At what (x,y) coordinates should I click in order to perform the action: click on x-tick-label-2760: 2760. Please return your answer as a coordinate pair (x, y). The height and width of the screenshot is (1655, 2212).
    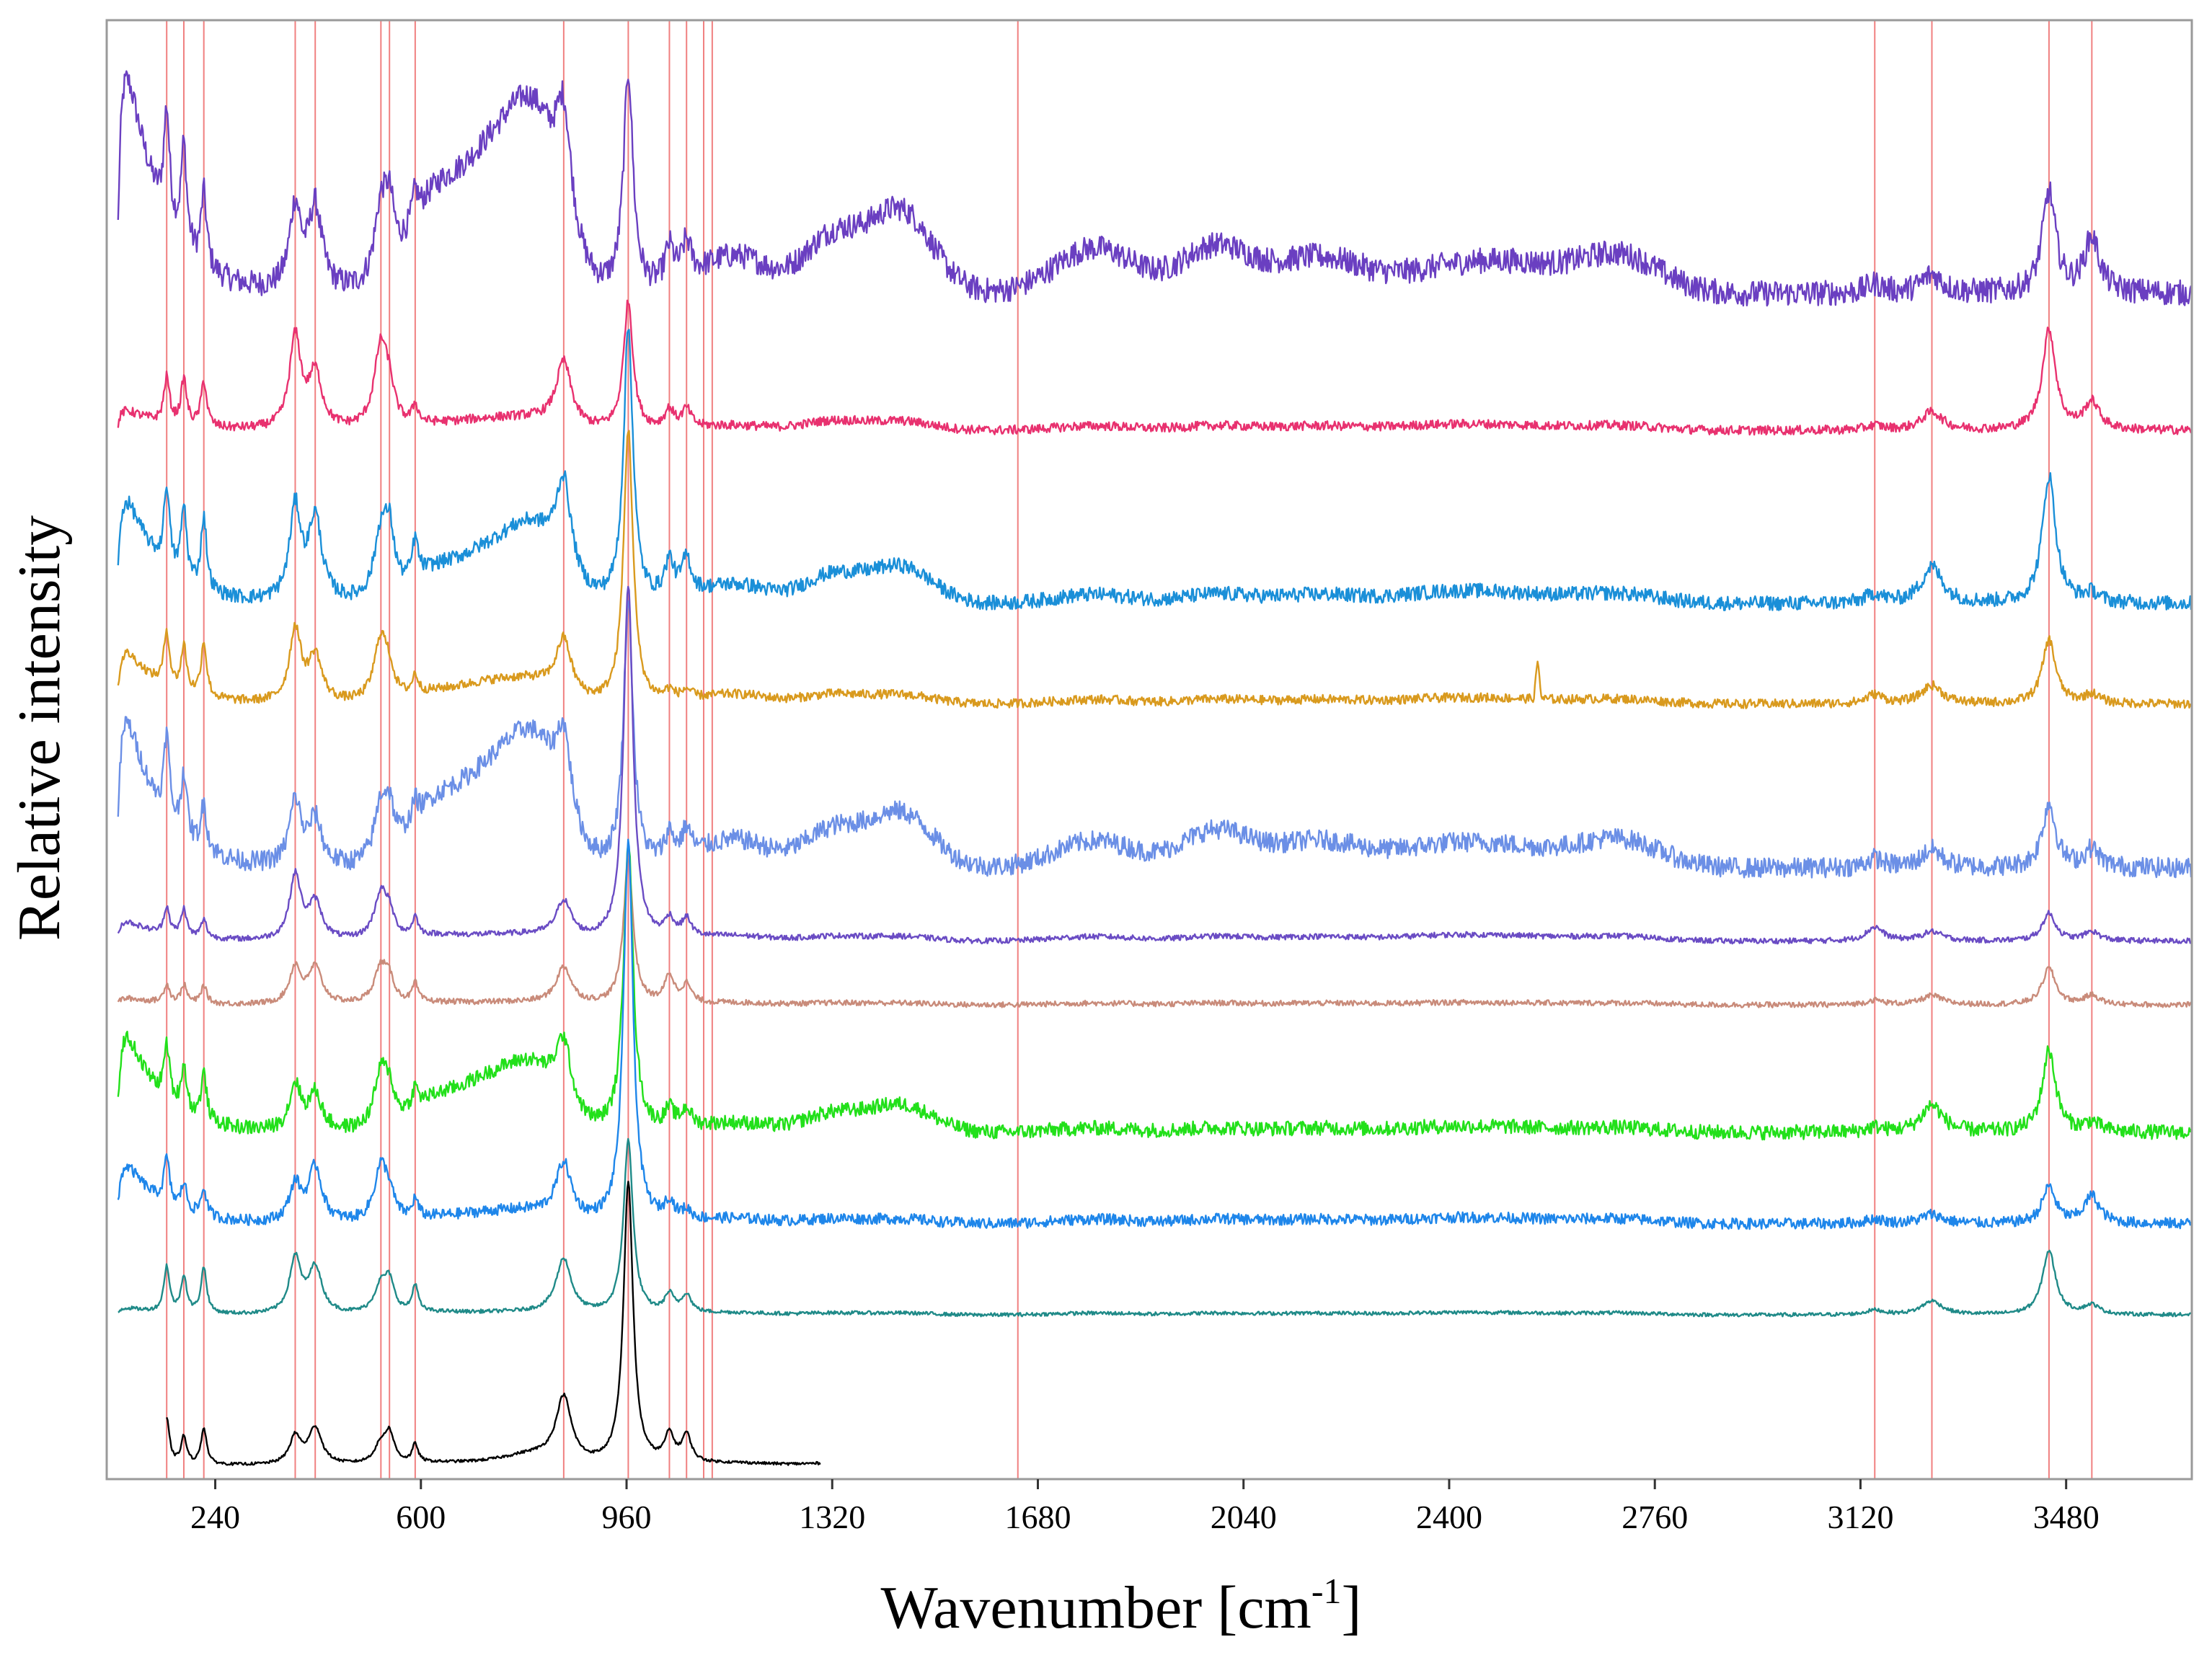
    Looking at the image, I should click on (1655, 1517).